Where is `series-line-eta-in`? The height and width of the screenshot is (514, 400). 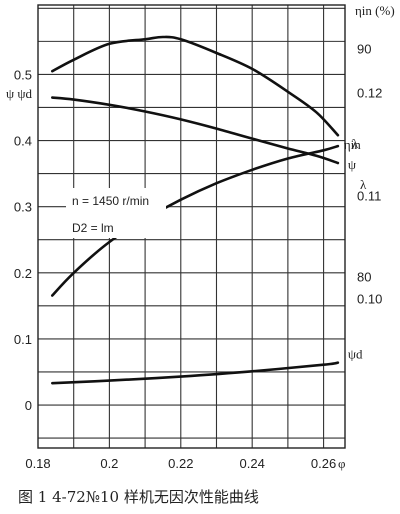
series-line-eta-in is located at coordinates (195, 86).